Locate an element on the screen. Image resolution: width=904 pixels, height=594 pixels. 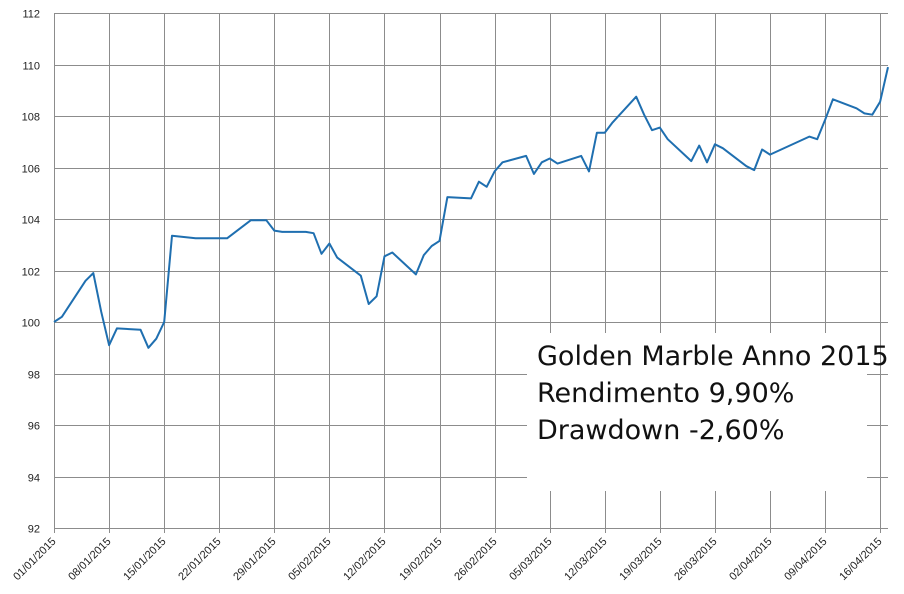
info-drawdown: Drawdown -2,60% is located at coordinates (661, 430).